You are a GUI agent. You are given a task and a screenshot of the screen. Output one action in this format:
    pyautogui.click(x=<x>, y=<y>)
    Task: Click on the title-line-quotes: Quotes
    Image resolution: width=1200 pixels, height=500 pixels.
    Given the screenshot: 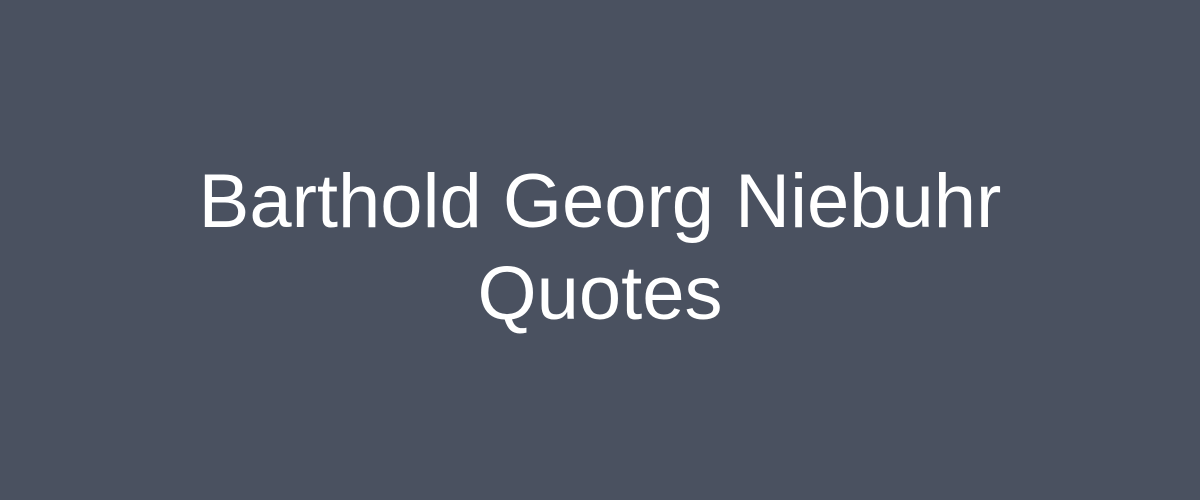 What is the action you would take?
    pyautogui.click(x=600, y=293)
    